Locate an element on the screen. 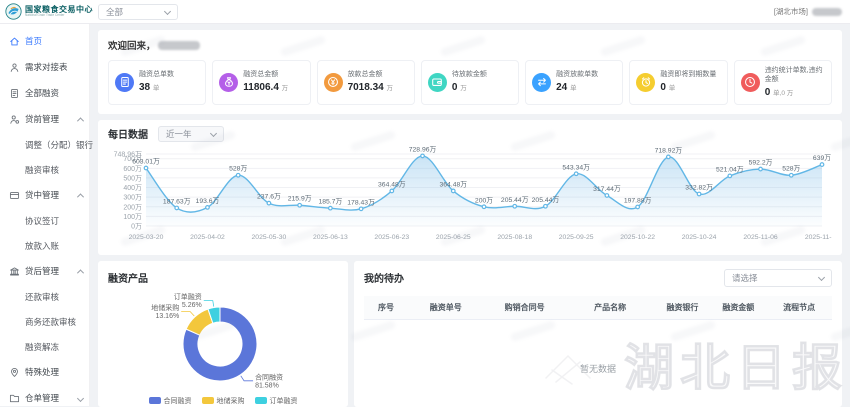 The image size is (850, 407). sidebar-item-pre-loan: 贷前管理 is located at coordinates (44, 119).